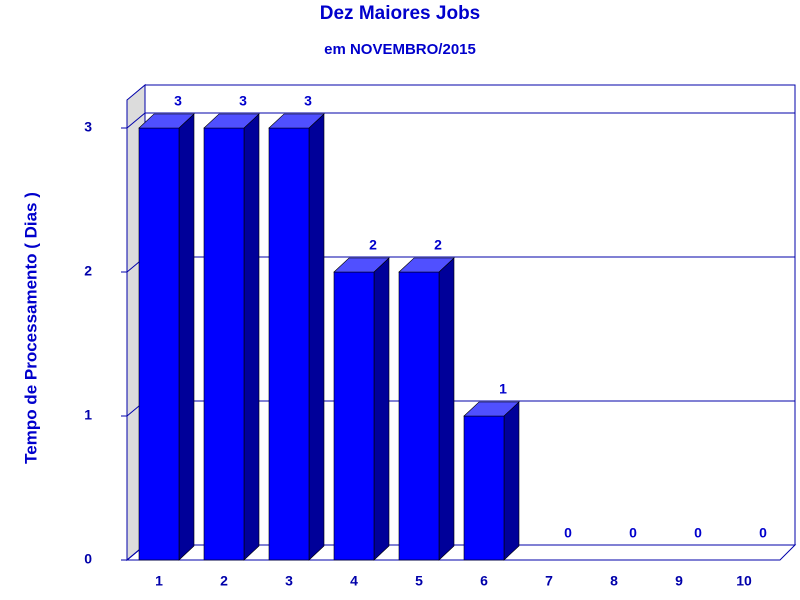  I want to click on value-label: 1, so click(503, 389).